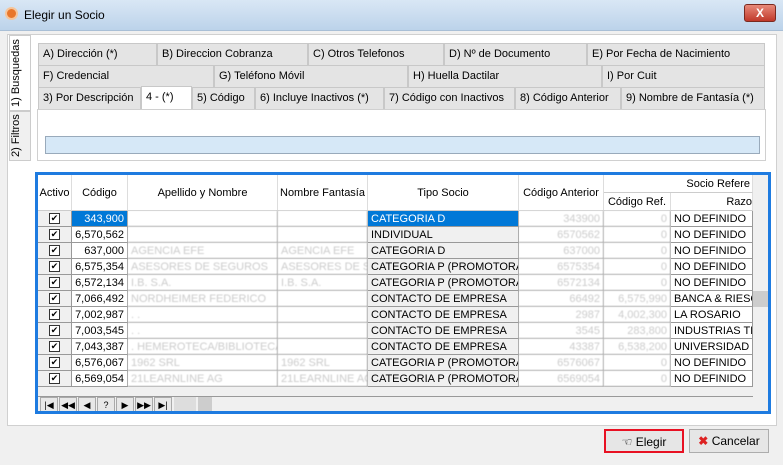 The image size is (783, 465). What do you see at coordinates (712, 347) in the screenshot?
I see `cell-razon: UNIVERSIDAD C` at bounding box center [712, 347].